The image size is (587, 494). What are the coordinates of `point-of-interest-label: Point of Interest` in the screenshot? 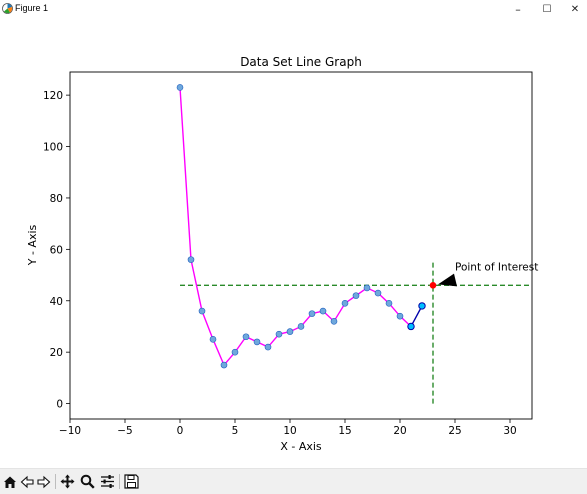 It's located at (496, 268).